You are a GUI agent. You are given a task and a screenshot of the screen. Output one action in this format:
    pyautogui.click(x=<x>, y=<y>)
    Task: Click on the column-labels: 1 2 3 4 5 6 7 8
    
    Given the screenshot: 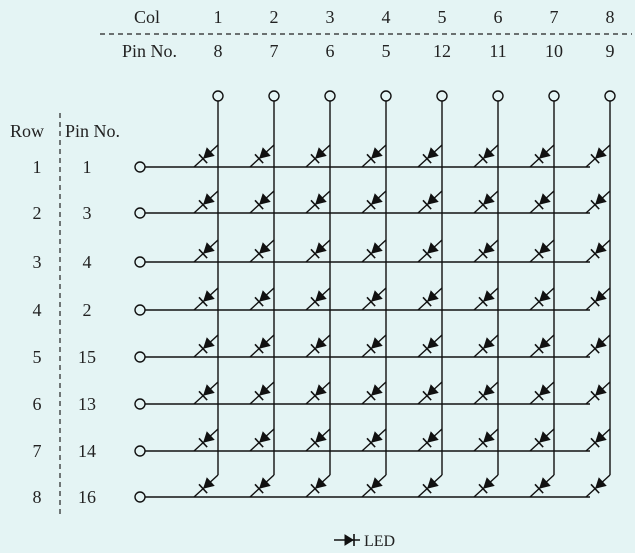 What is the action you would take?
    pyautogui.click(x=414, y=17)
    